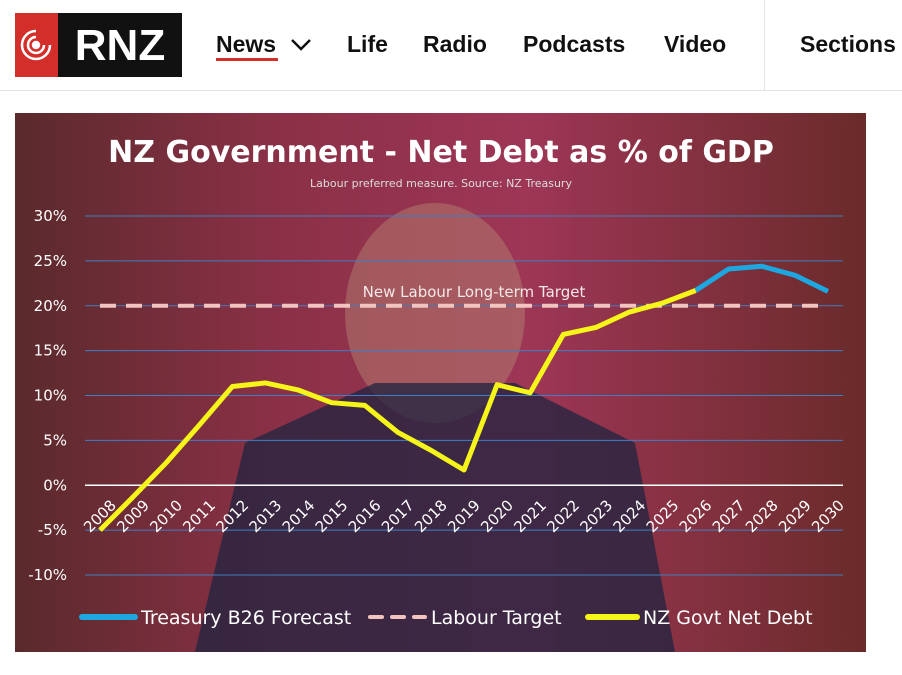 Image resolution: width=902 pixels, height=675 pixels. I want to click on legend-label: Treasury B26 Forecast, so click(245, 618).